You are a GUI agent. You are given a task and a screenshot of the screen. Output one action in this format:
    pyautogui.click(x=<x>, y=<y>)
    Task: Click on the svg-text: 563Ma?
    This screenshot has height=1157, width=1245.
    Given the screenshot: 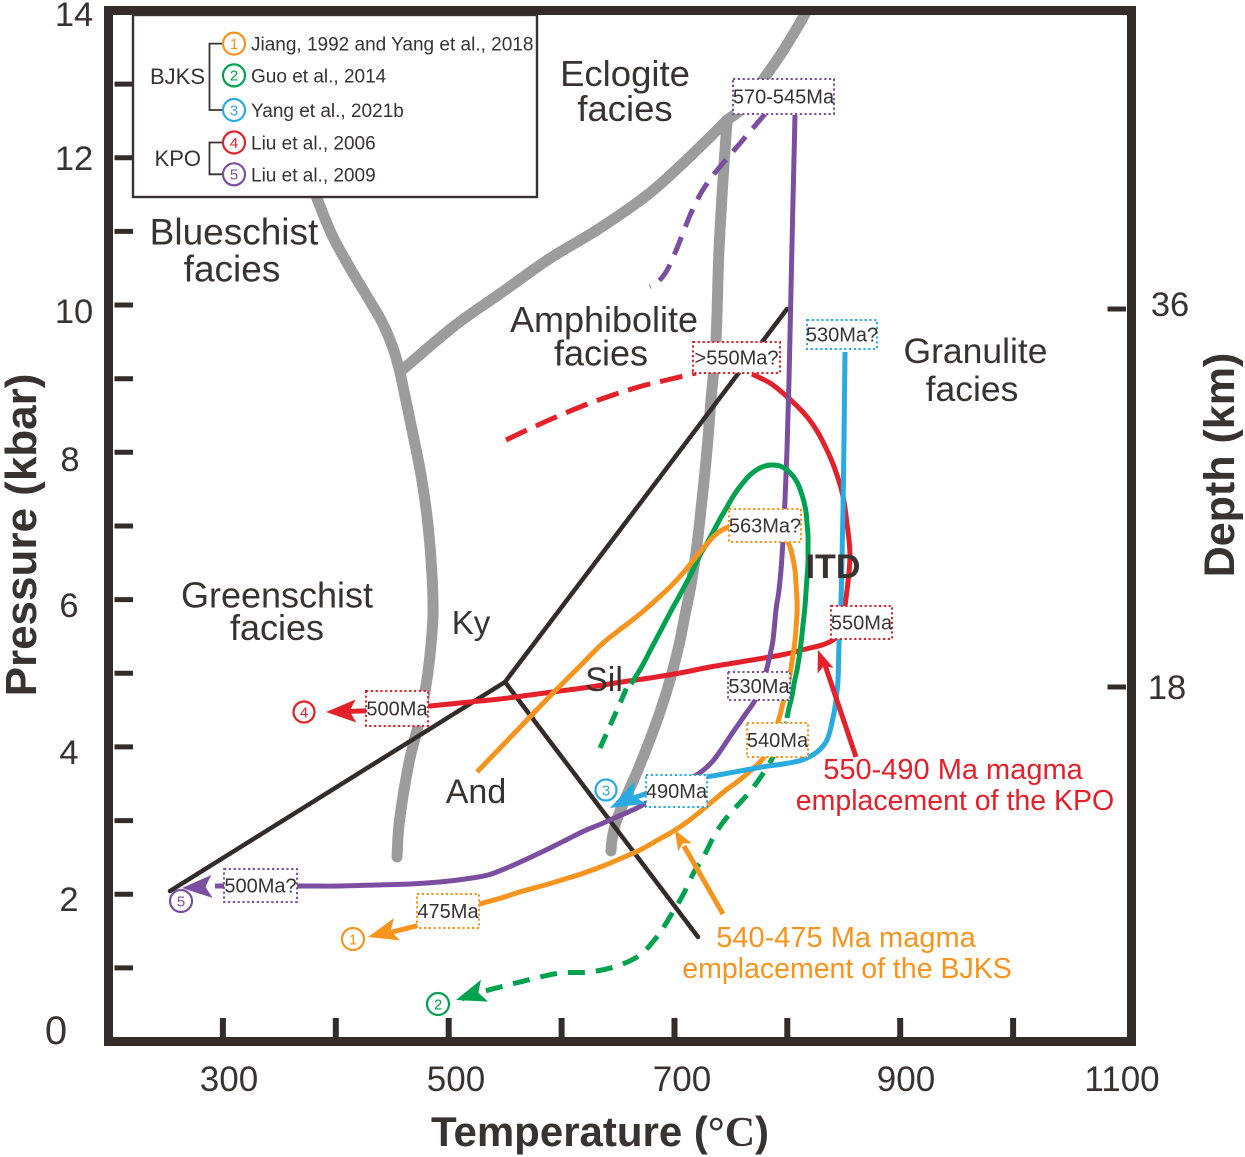 What is the action you would take?
    pyautogui.click(x=765, y=527)
    